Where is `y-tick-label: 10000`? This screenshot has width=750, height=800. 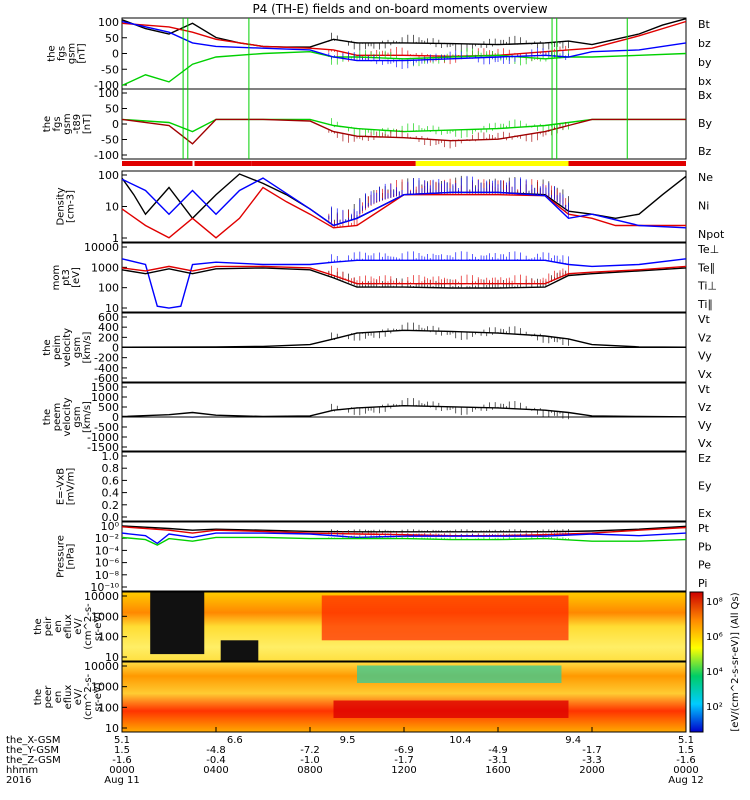 y-tick-label: 10000 is located at coordinates (101, 596).